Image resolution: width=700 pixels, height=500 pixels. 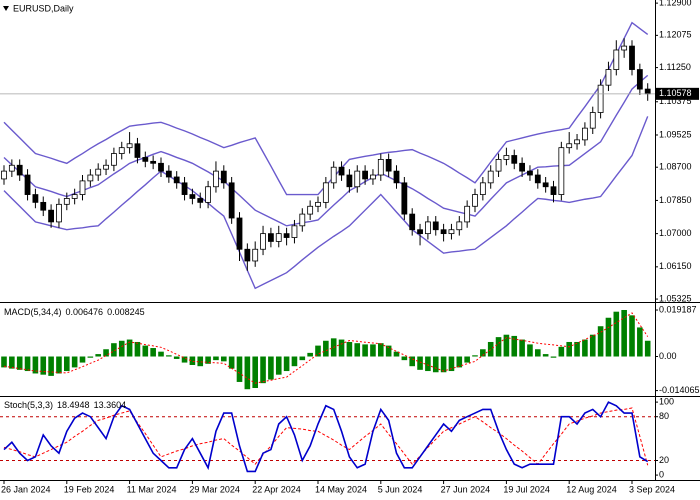 What do you see at coordinates (152, 489) in the screenshot?
I see `x-tick-label: 11 Mar 2024` at bounding box center [152, 489].